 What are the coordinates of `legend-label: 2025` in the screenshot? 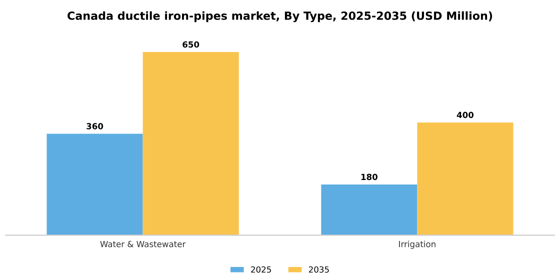 It's located at (261, 269).